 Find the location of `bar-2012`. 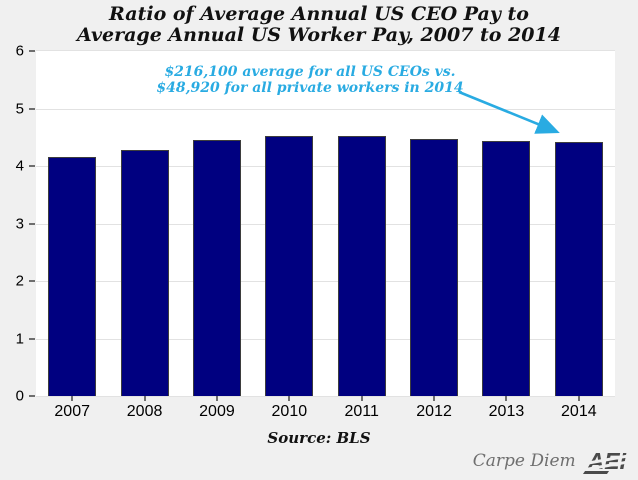

bar-2012 is located at coordinates (434, 267).